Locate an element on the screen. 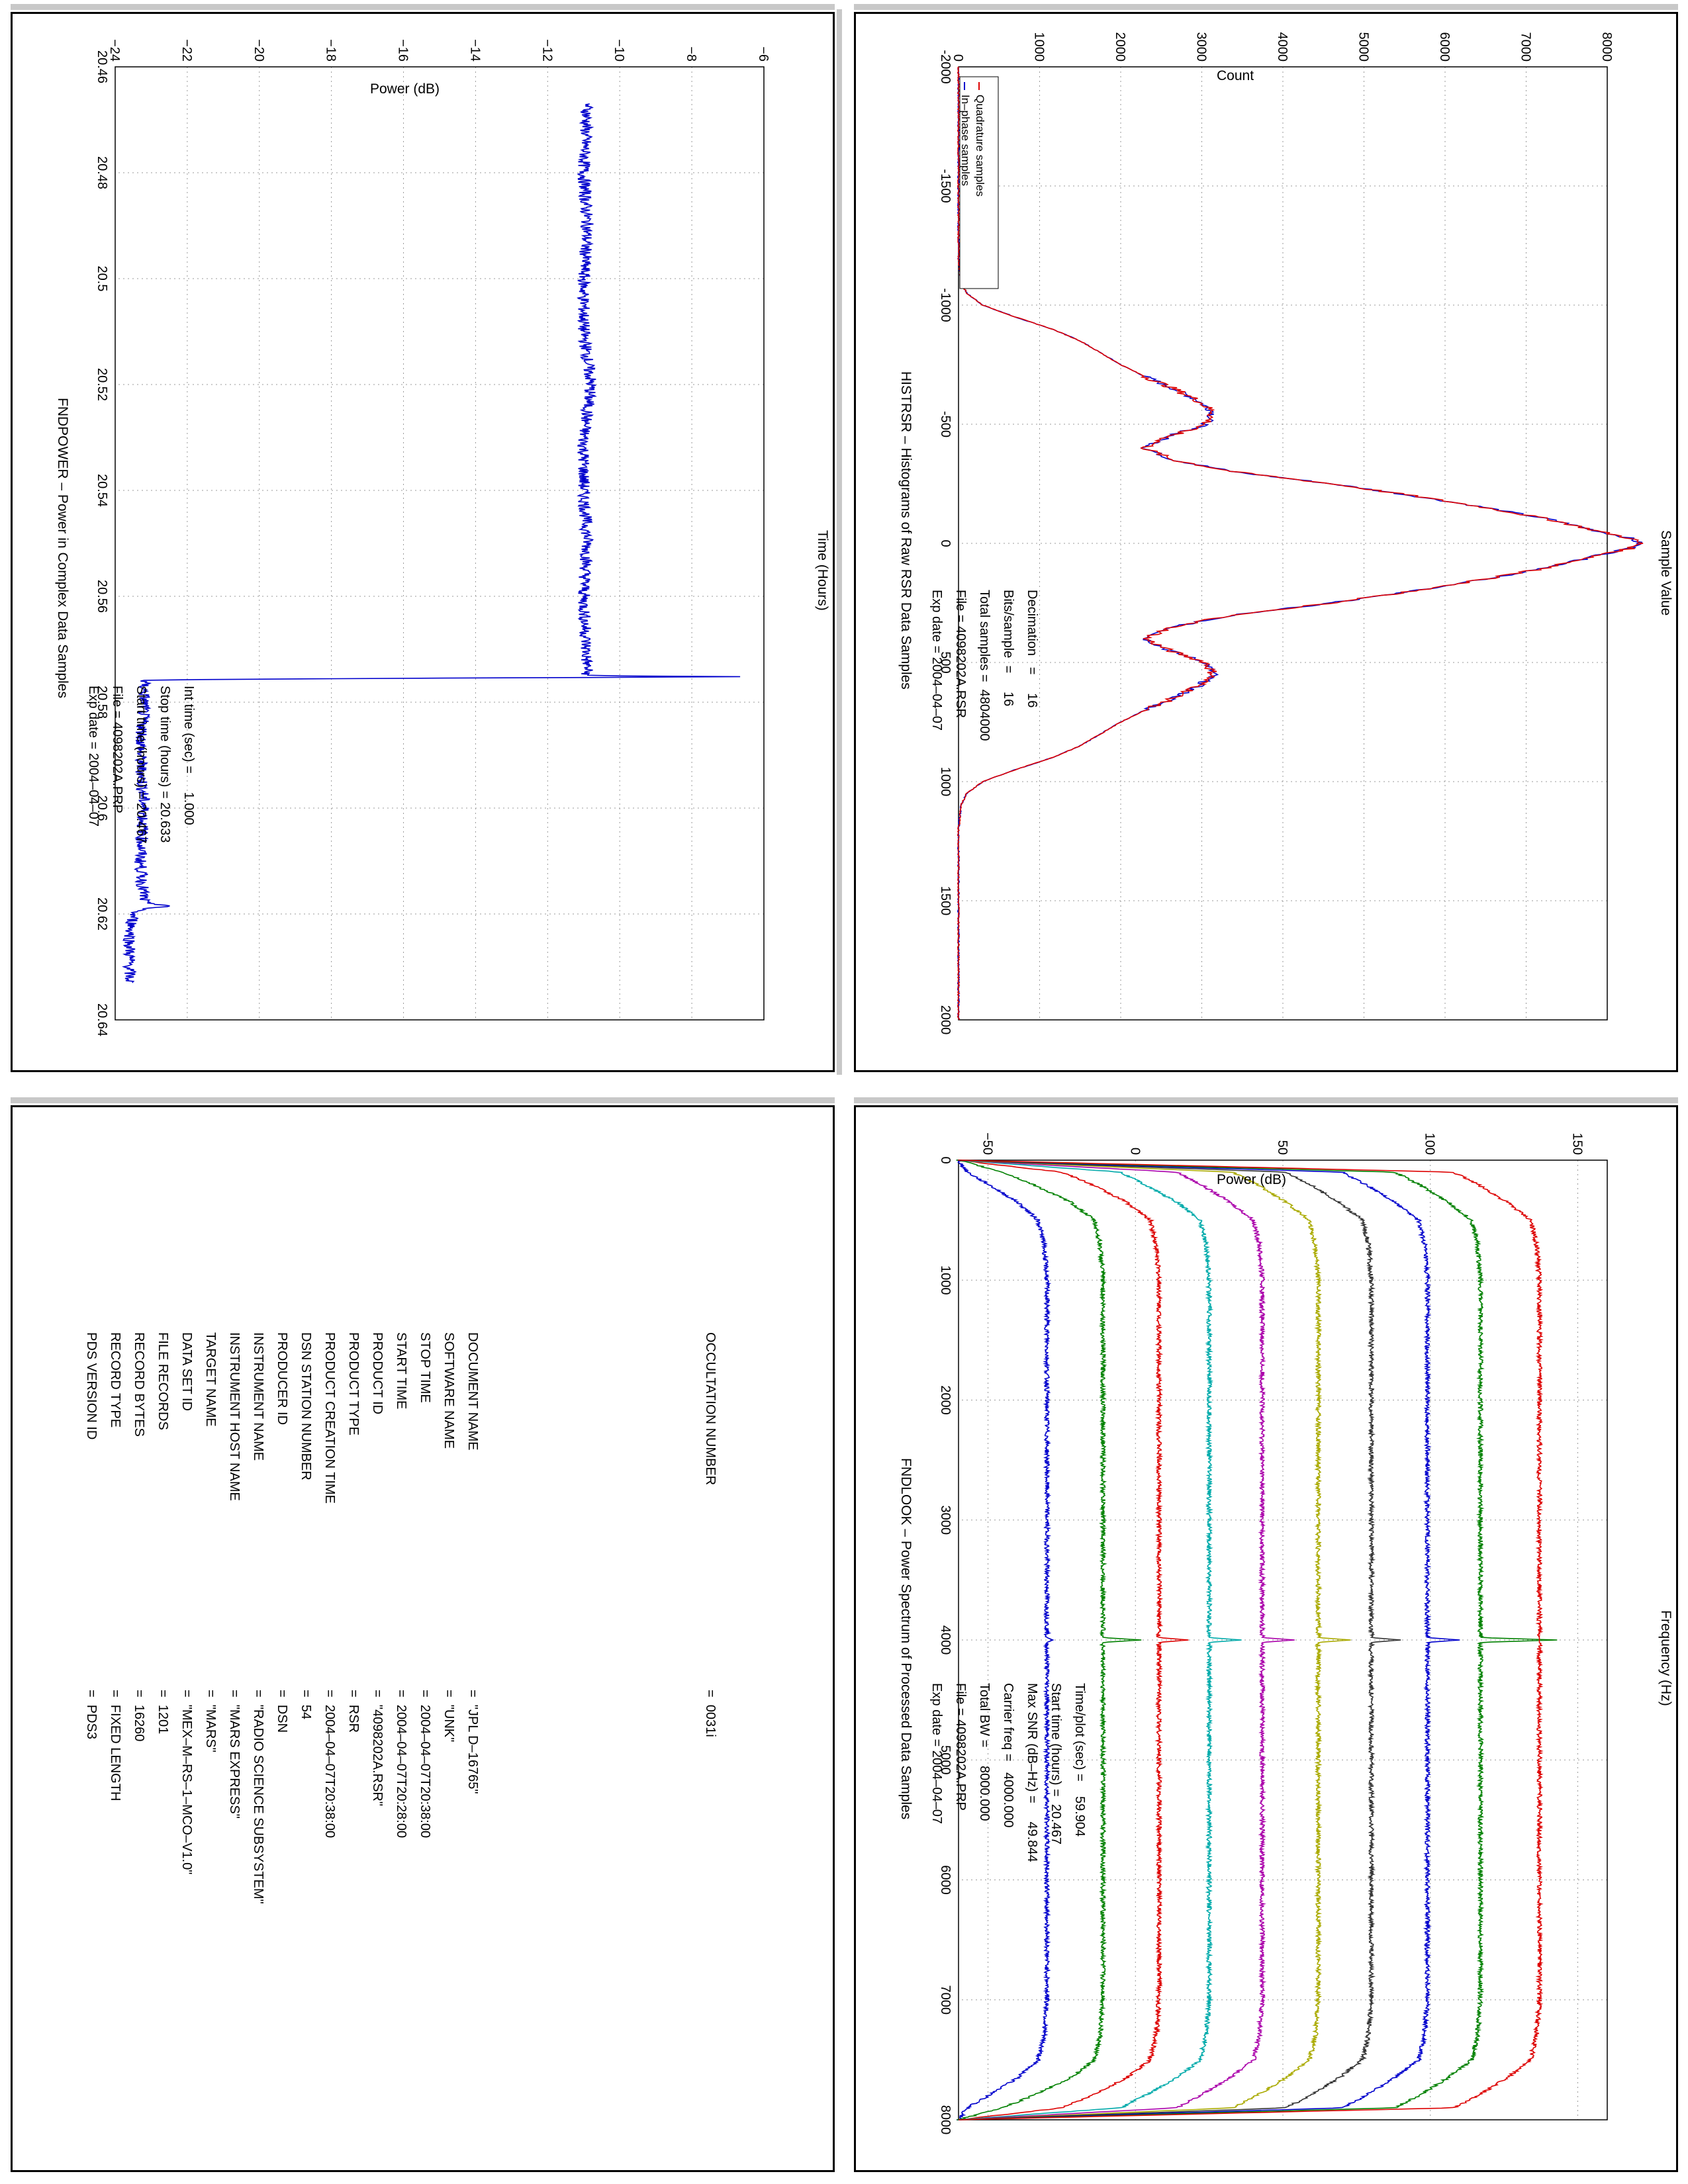  y-tick-label: 7000 is located at coordinates (1526, 47).